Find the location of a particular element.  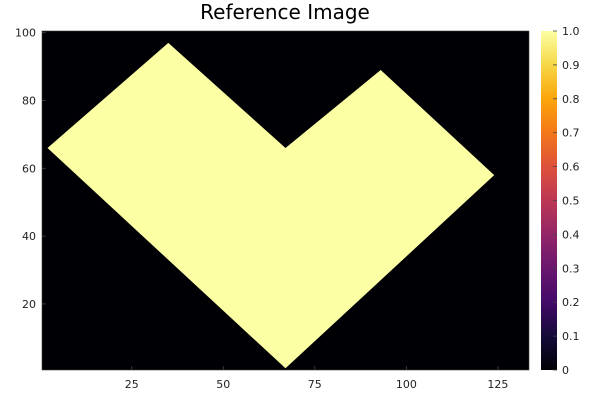

y-axis: 20 40 60 80 100 is located at coordinates (30, 169).